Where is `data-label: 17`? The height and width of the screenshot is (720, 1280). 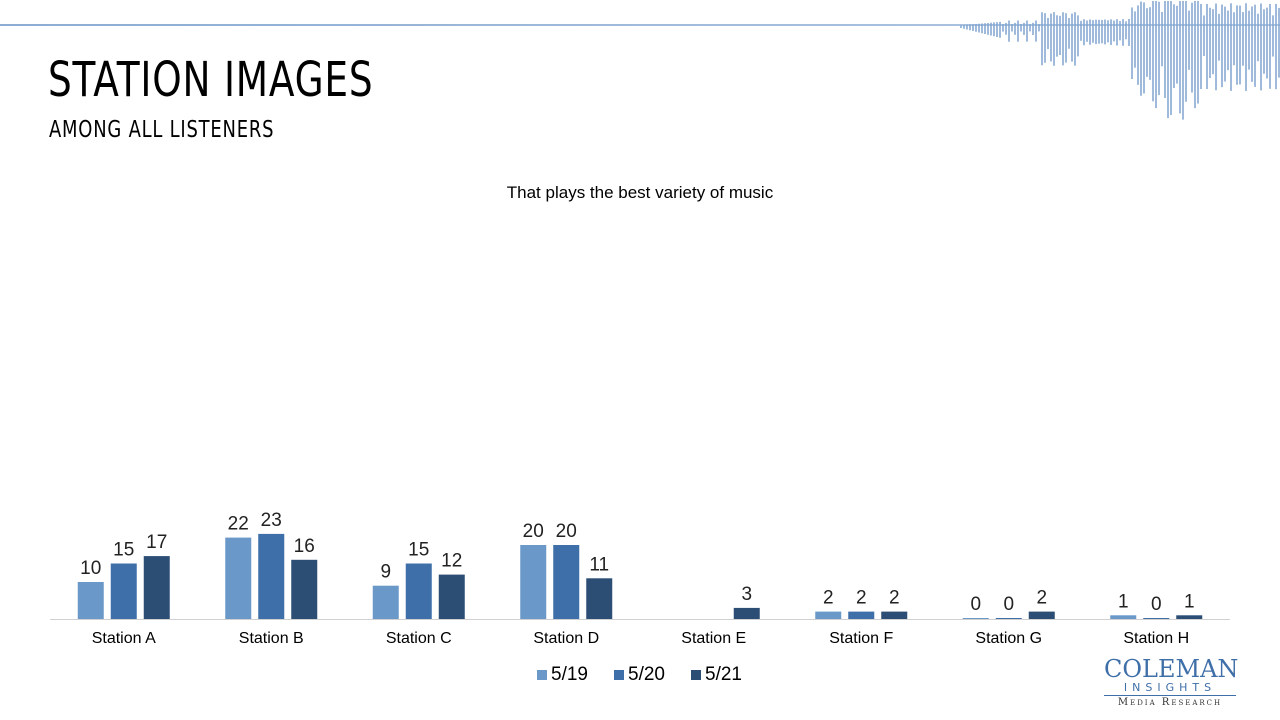
data-label: 17 is located at coordinates (156, 542).